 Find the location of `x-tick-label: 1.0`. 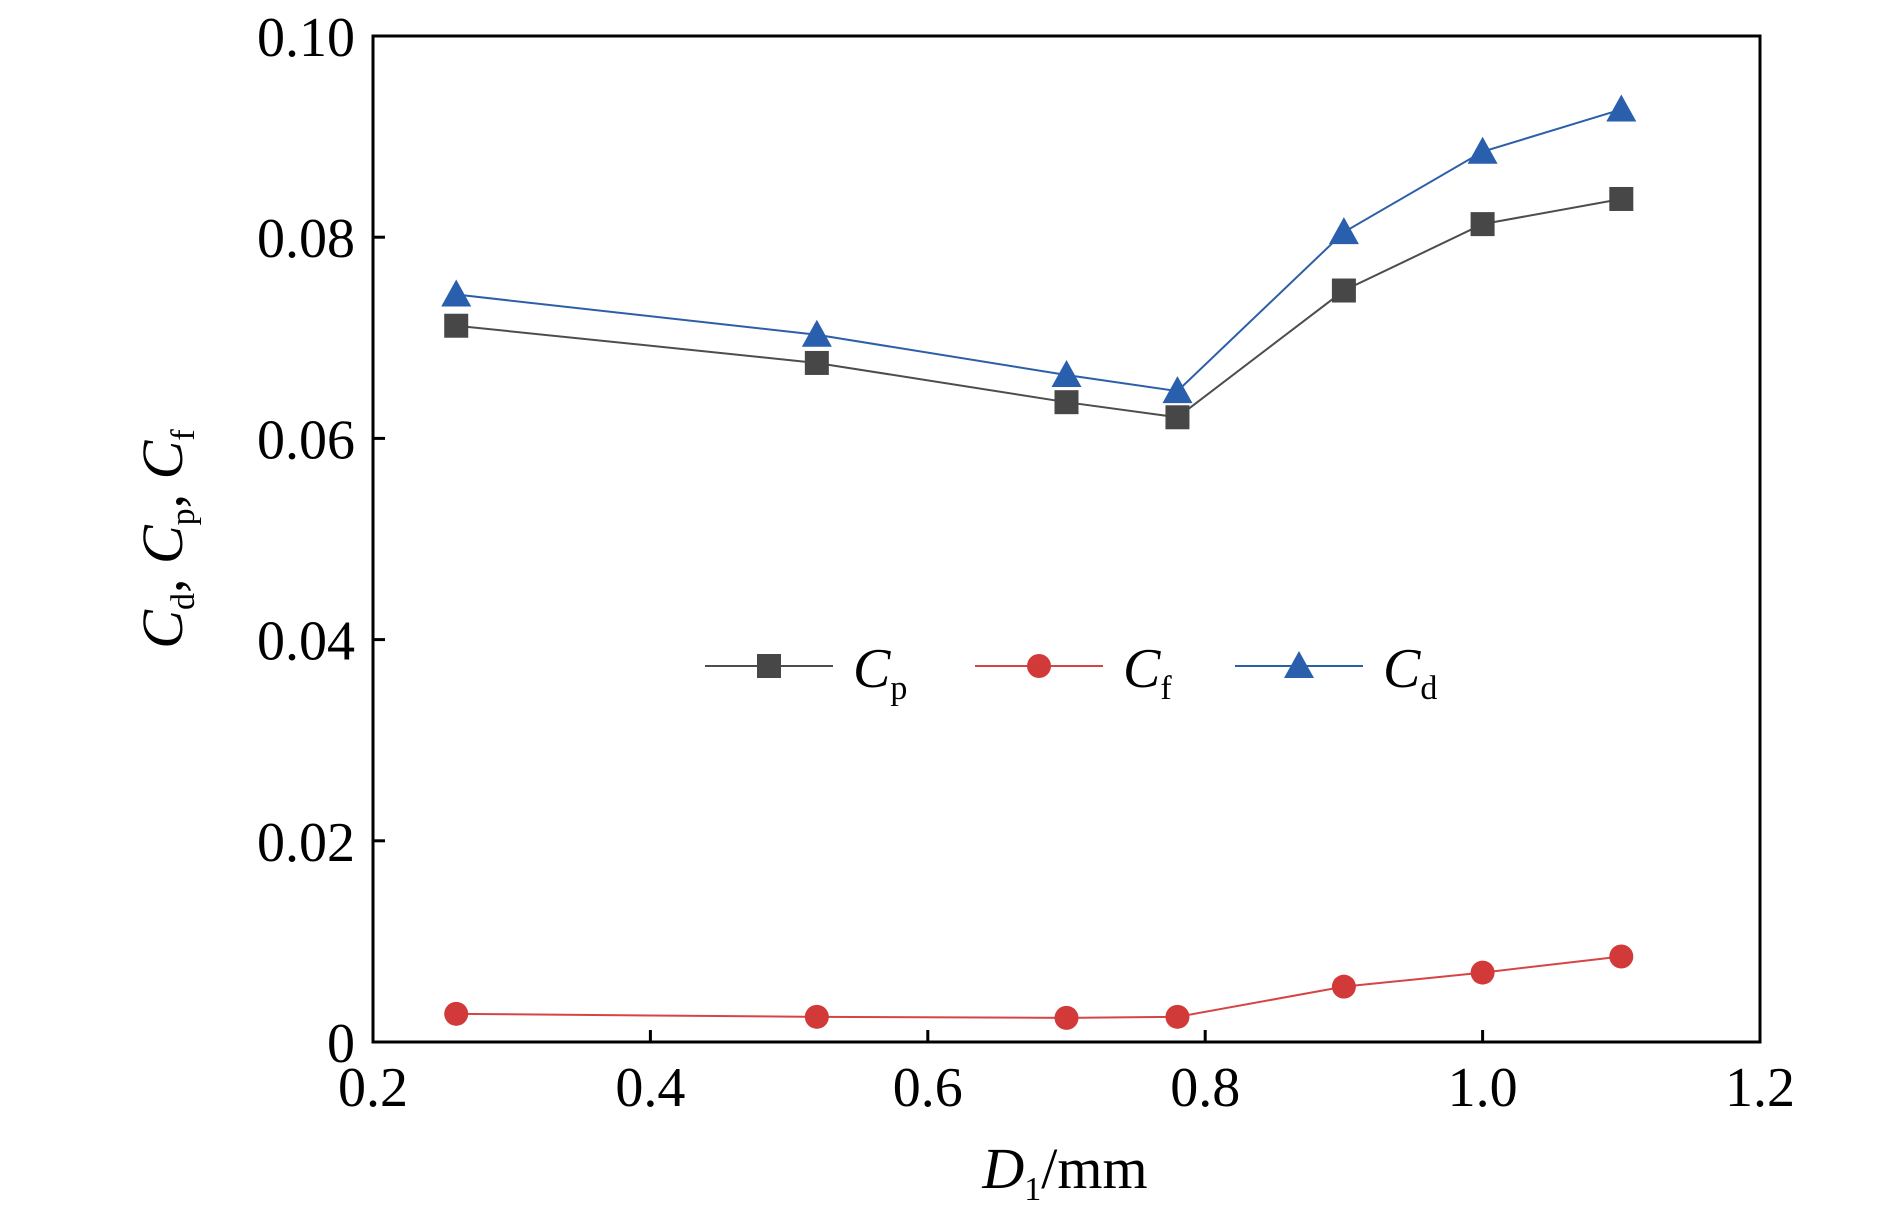

x-tick-label: 1.0 is located at coordinates (1483, 1088).